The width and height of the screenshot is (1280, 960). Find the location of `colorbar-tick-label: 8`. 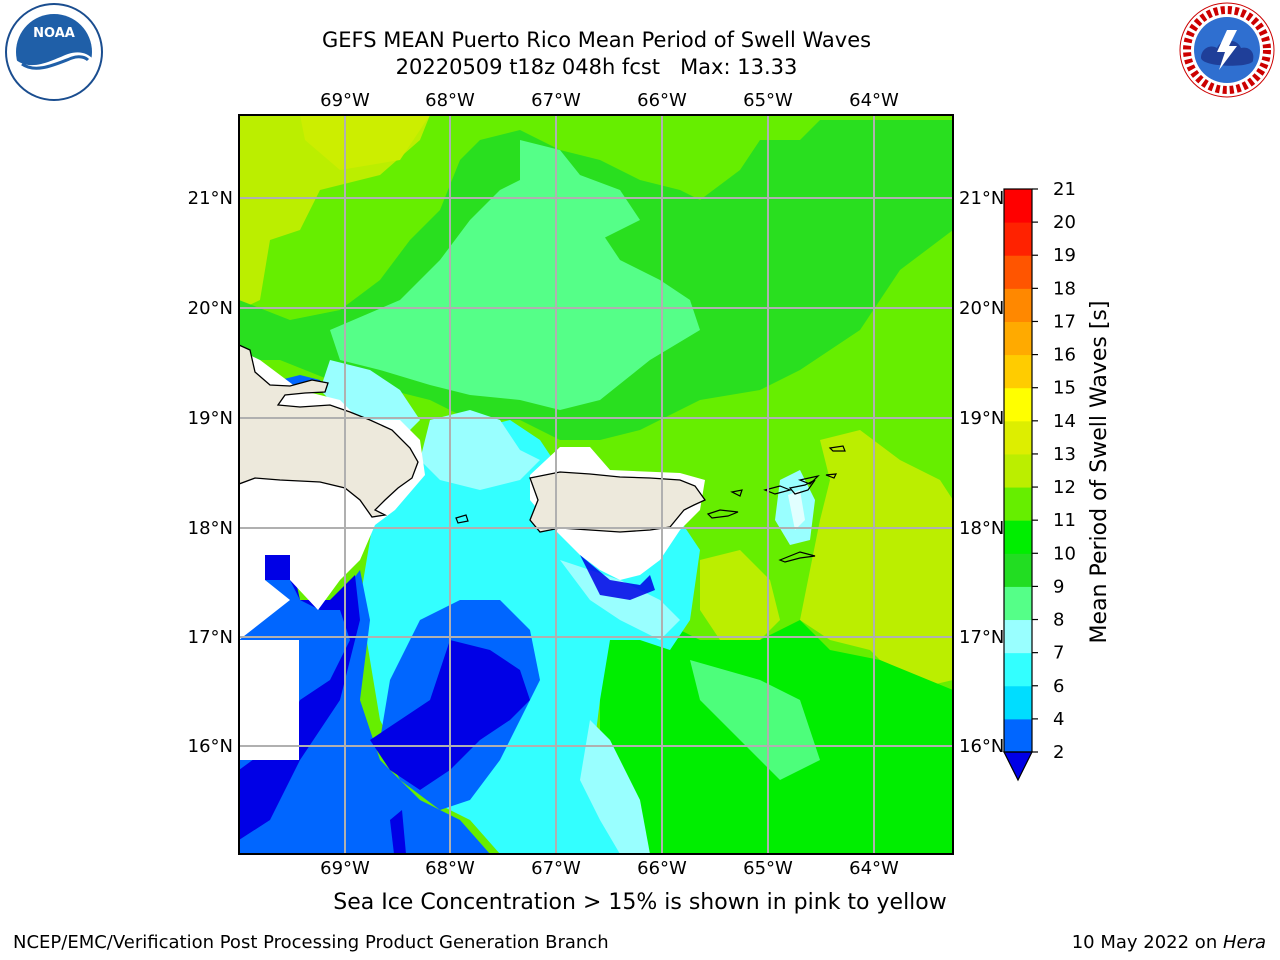

colorbar-tick-label: 8 is located at coordinates (1058, 620).